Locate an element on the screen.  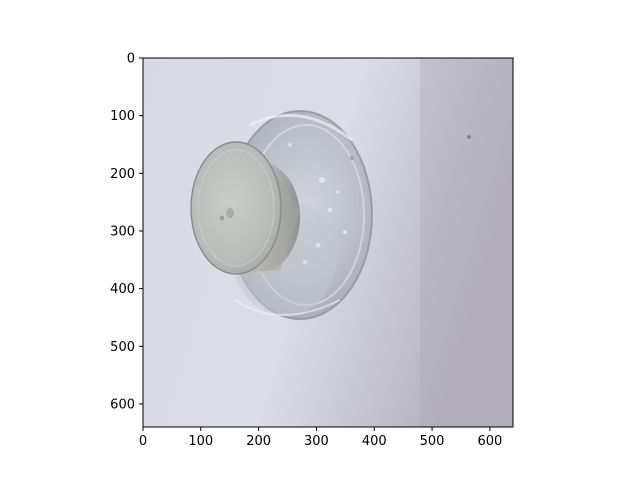
y-tick-label: 600 is located at coordinates (122, 404).